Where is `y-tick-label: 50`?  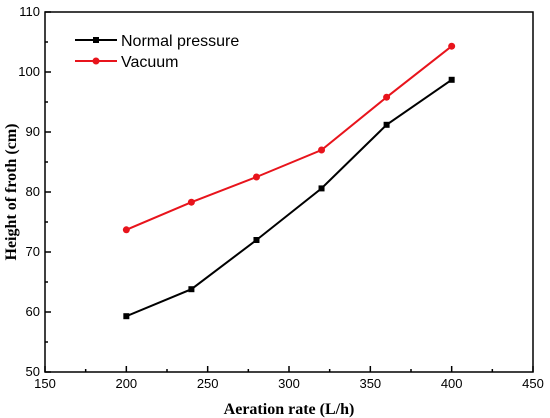 y-tick-label: 50 is located at coordinates (33, 371).